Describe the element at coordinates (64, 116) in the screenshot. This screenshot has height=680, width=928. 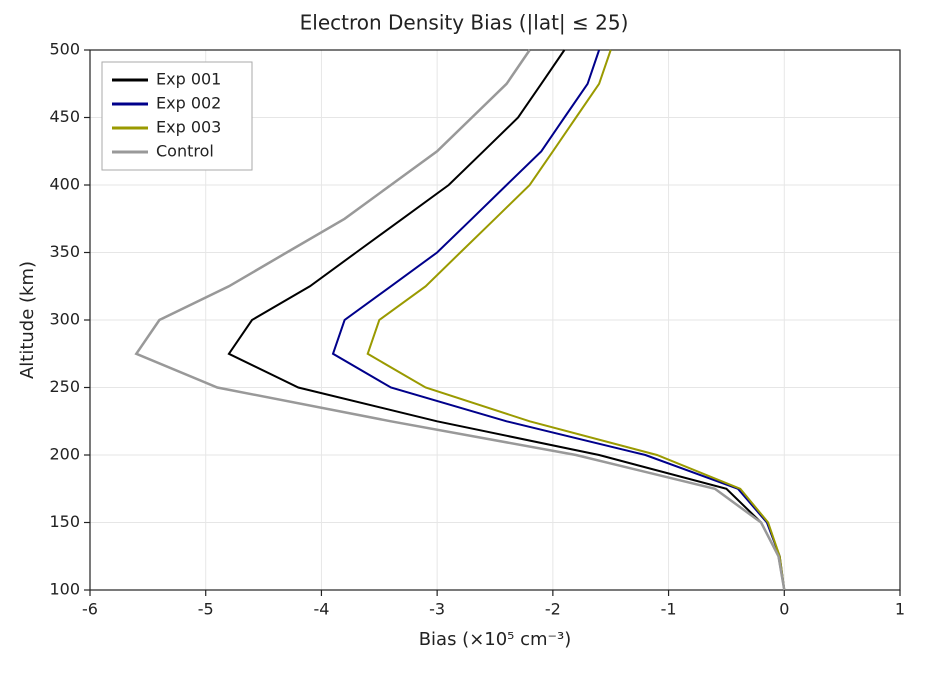
I see `y-tick-label: 450` at that location.